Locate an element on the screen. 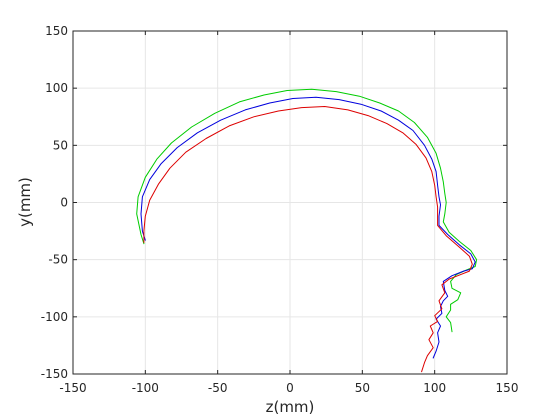 This screenshot has height=420, width=560. y-tick-label: 100 is located at coordinates (56, 88).